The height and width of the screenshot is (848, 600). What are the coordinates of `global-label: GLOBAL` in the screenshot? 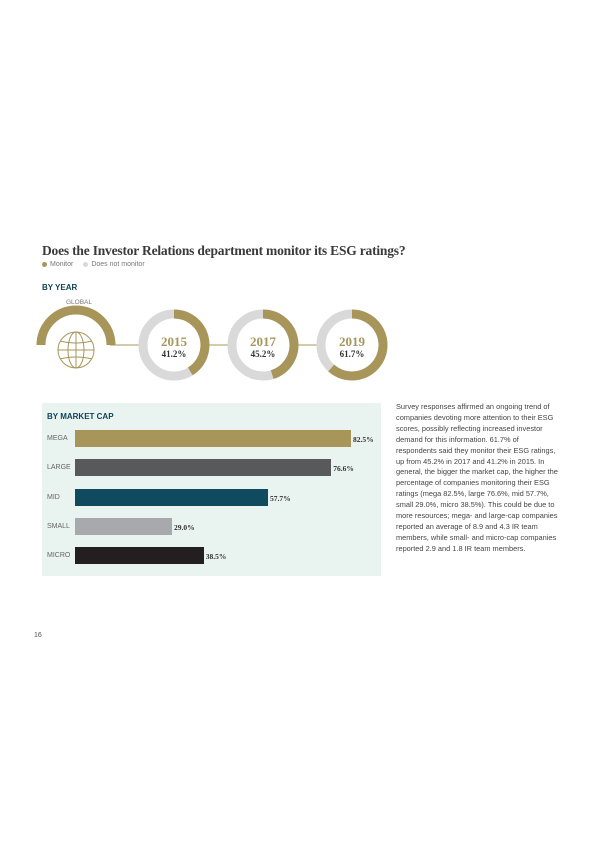 It's located at (79, 302).